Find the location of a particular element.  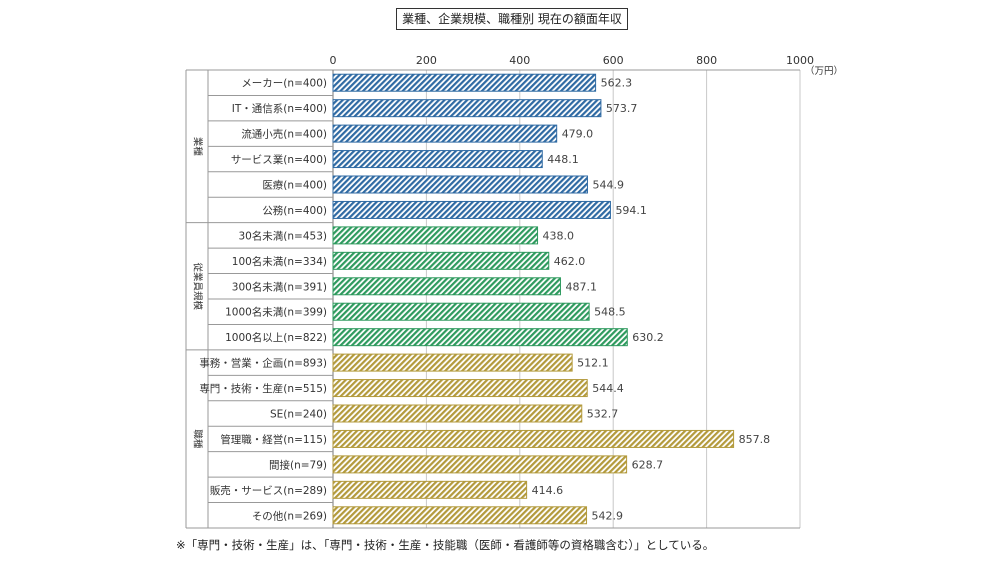

data-label: 573.7 is located at coordinates (622, 108).